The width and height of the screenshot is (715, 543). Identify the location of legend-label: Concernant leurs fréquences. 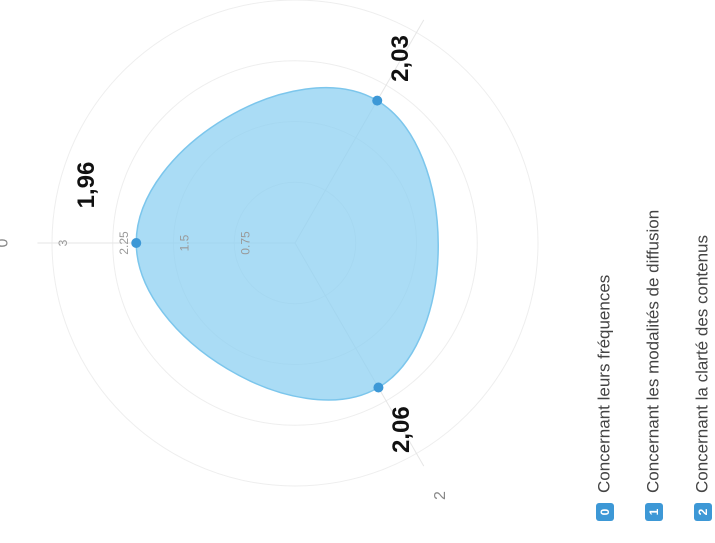
(603, 384).